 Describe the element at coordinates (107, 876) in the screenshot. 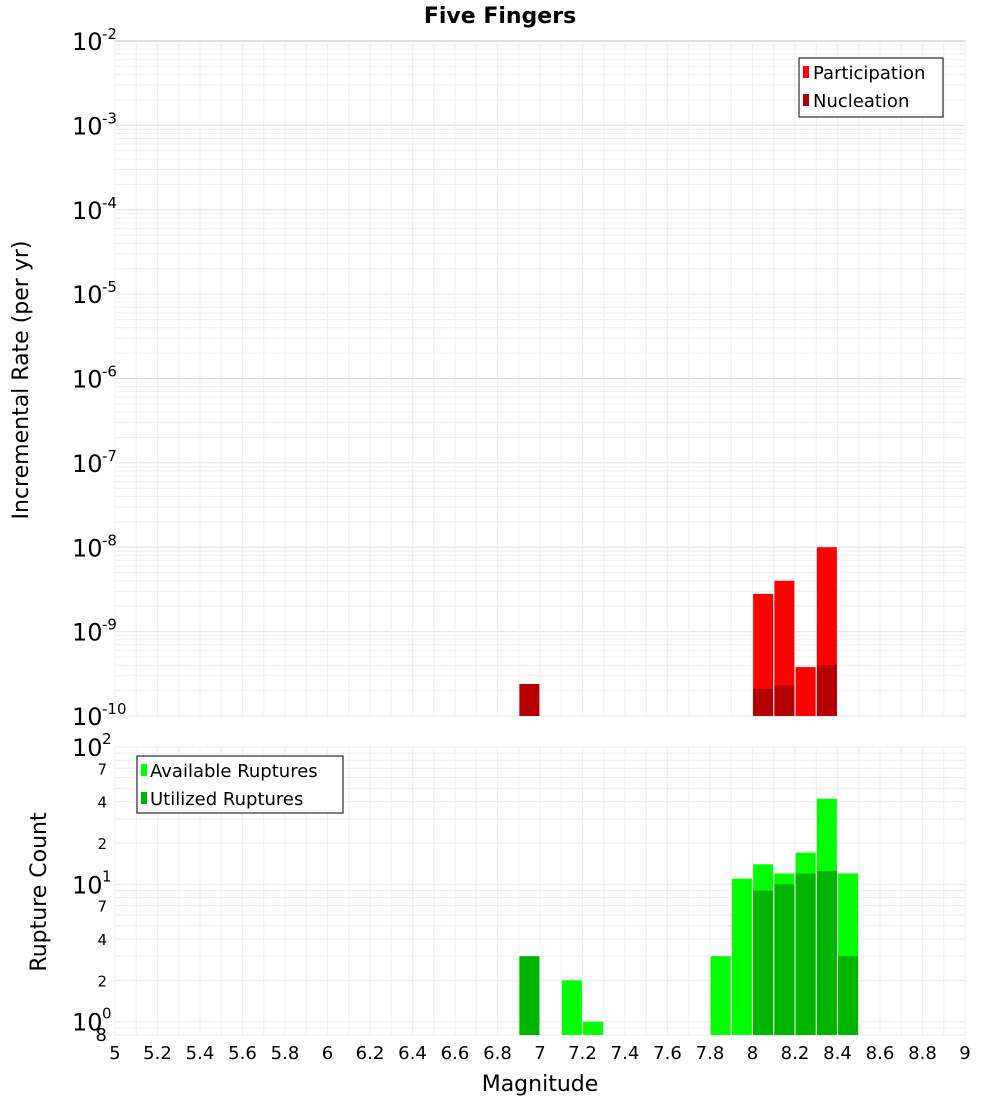

I see `bottom-y-tick-exponent: 1` at that location.